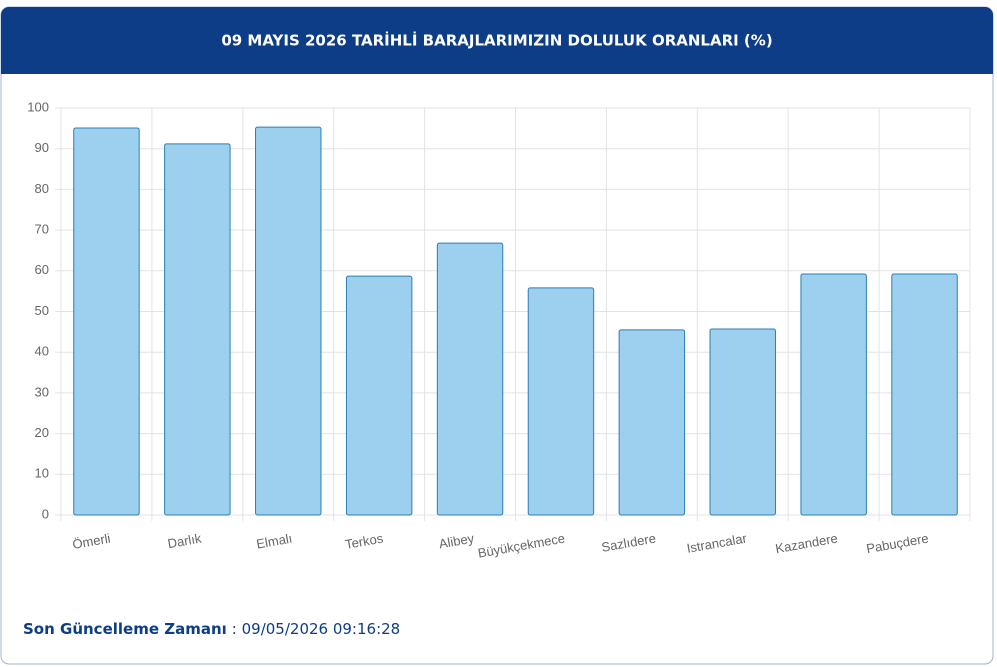 The image size is (997, 667). Describe the element at coordinates (42, 432) in the screenshot. I see `y-tick-label: 20` at that location.